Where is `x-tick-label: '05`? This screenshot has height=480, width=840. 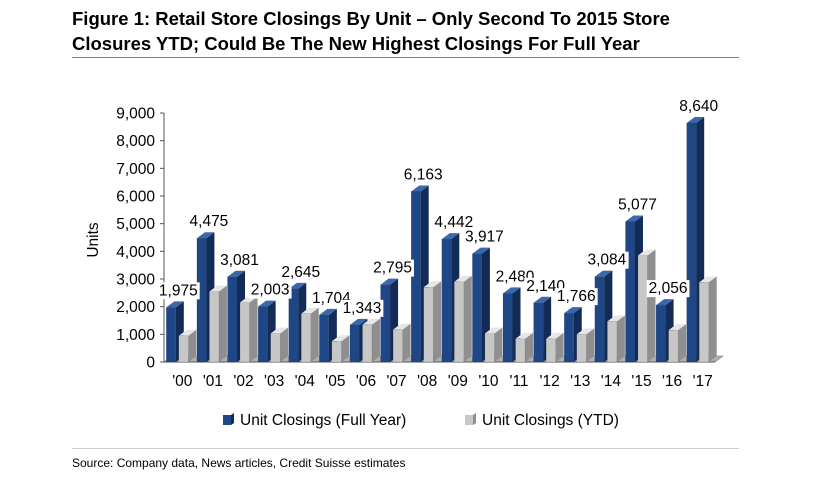
x-tick-label: '05 is located at coordinates (335, 381).